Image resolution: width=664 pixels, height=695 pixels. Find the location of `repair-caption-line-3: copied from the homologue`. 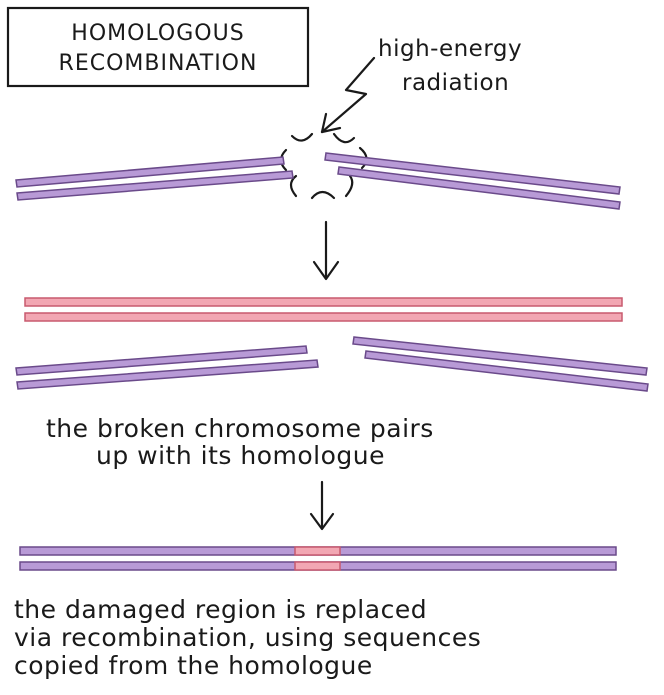

repair-caption-line-3: copied from the homologue is located at coordinates (193, 665).